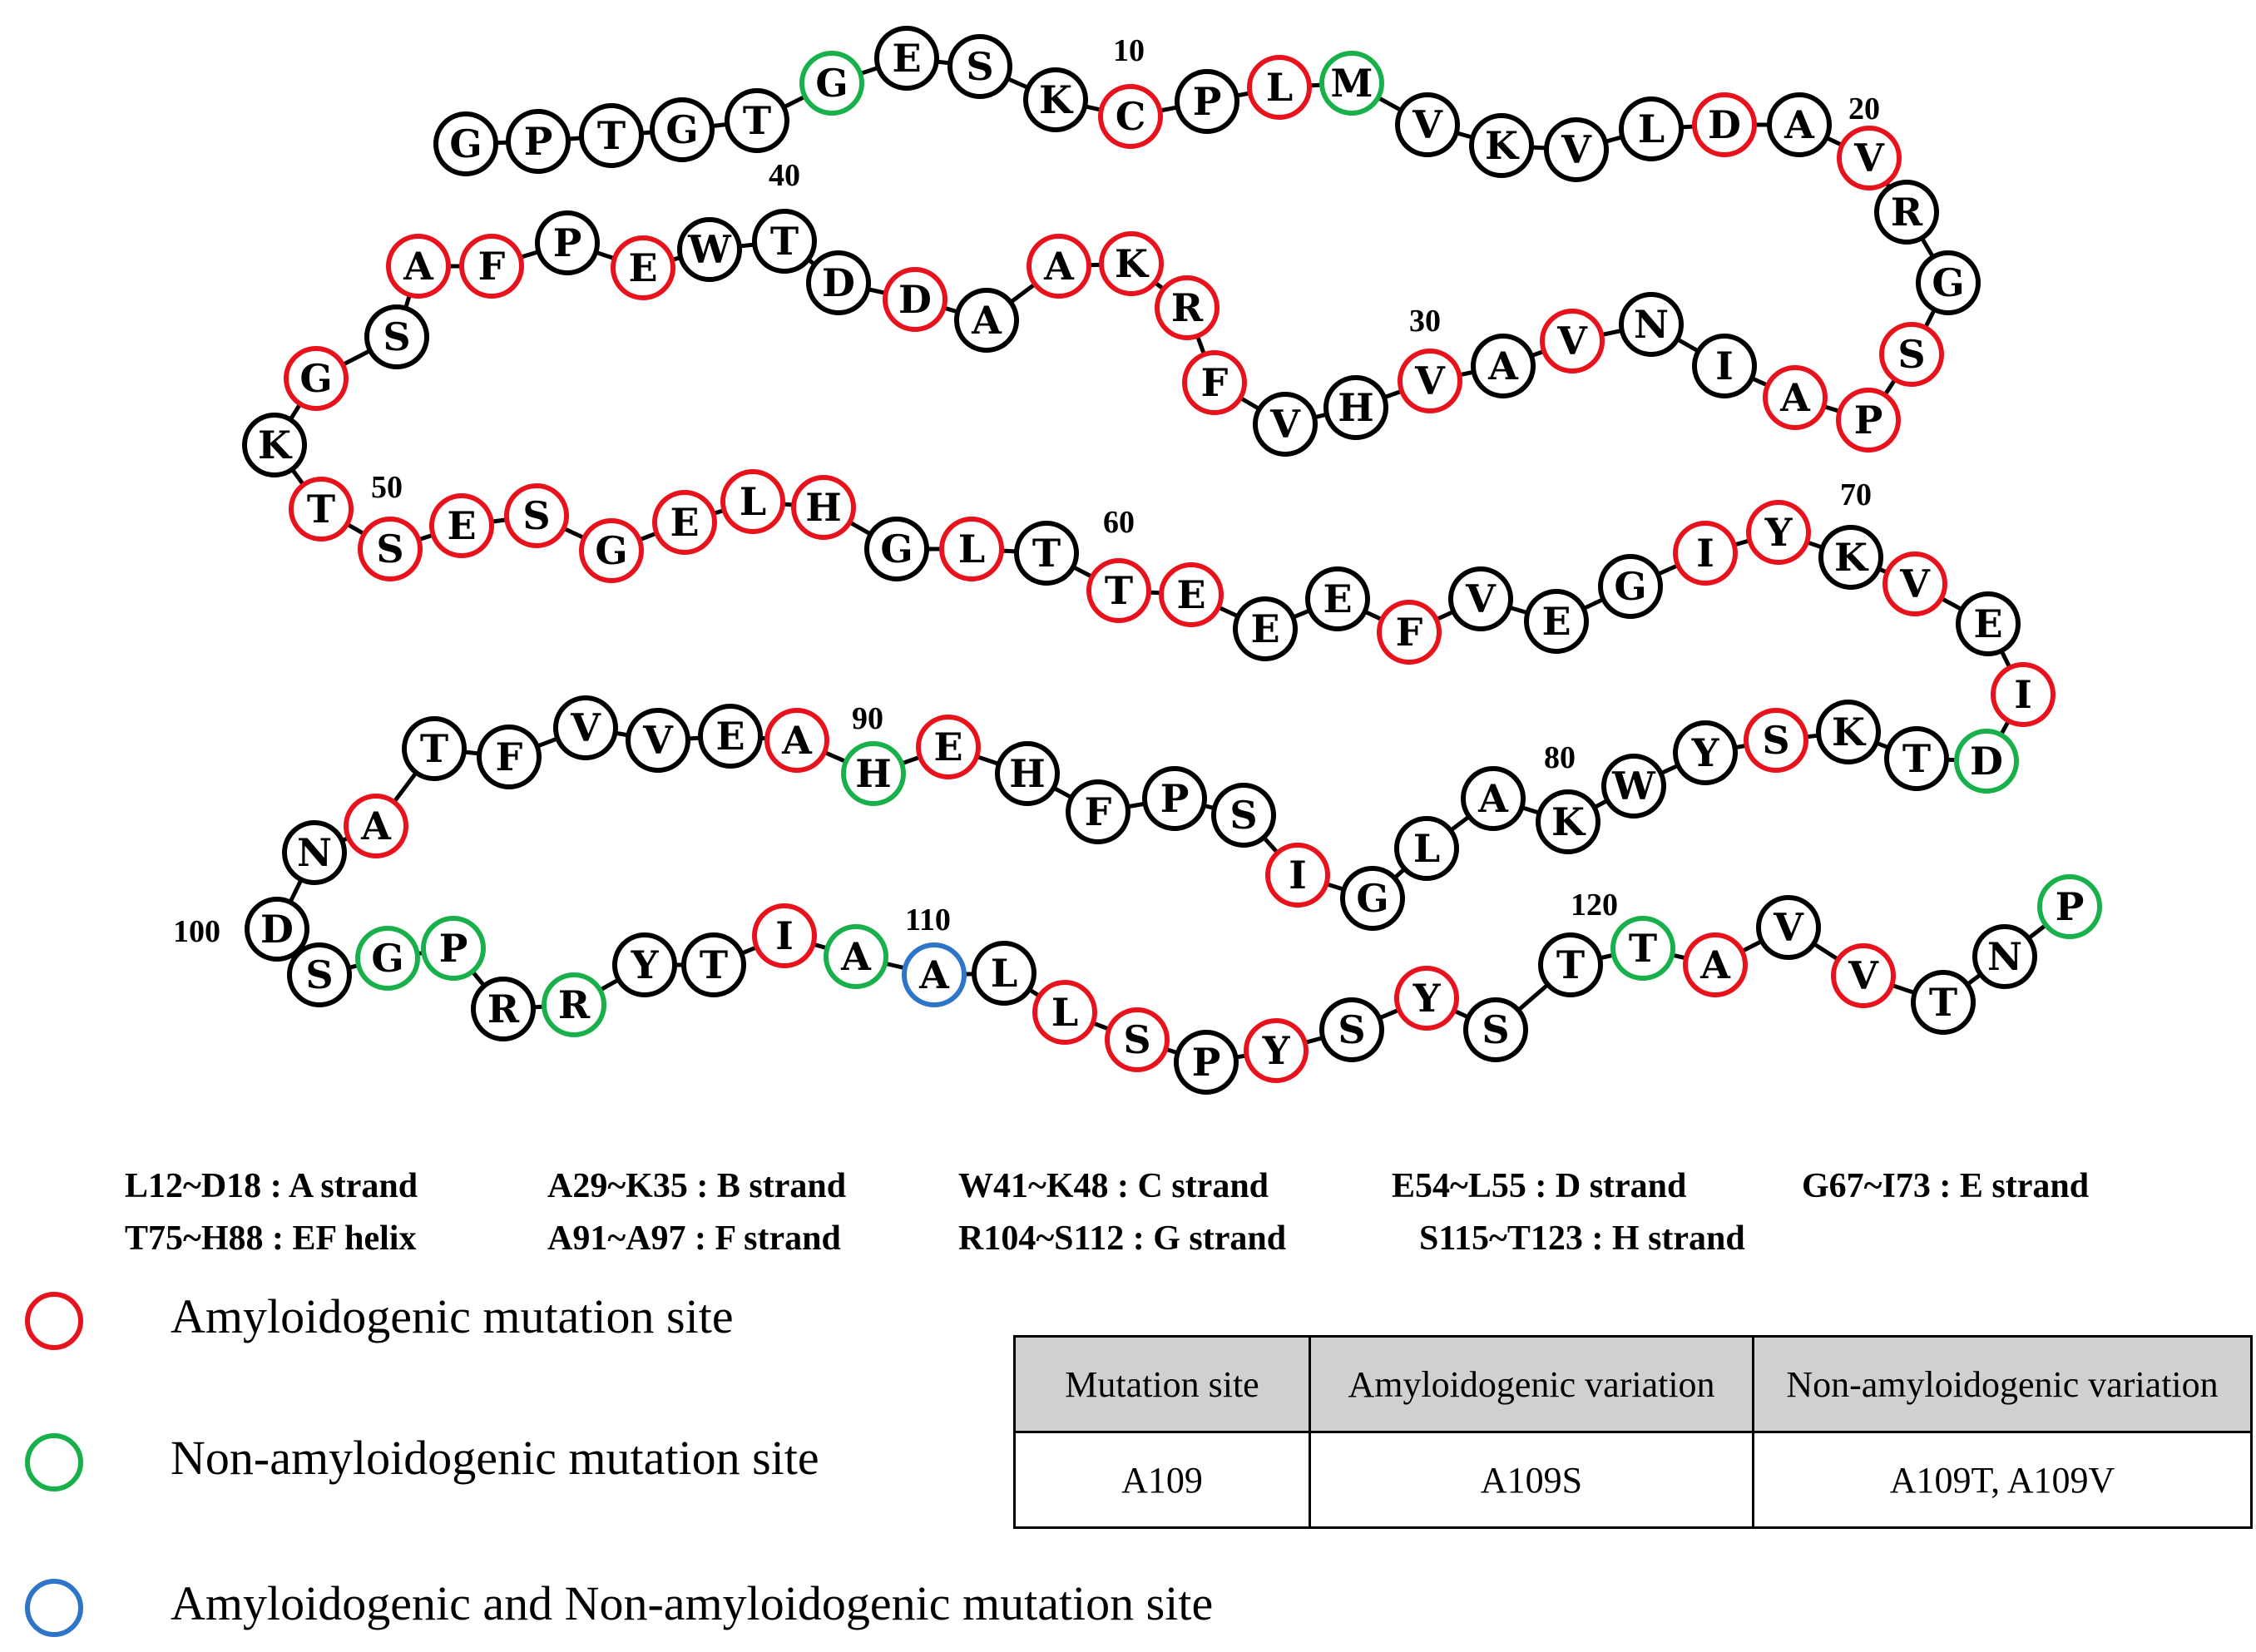  I want to click on strand-h: S115~T123 : H strand, so click(1582, 1238).